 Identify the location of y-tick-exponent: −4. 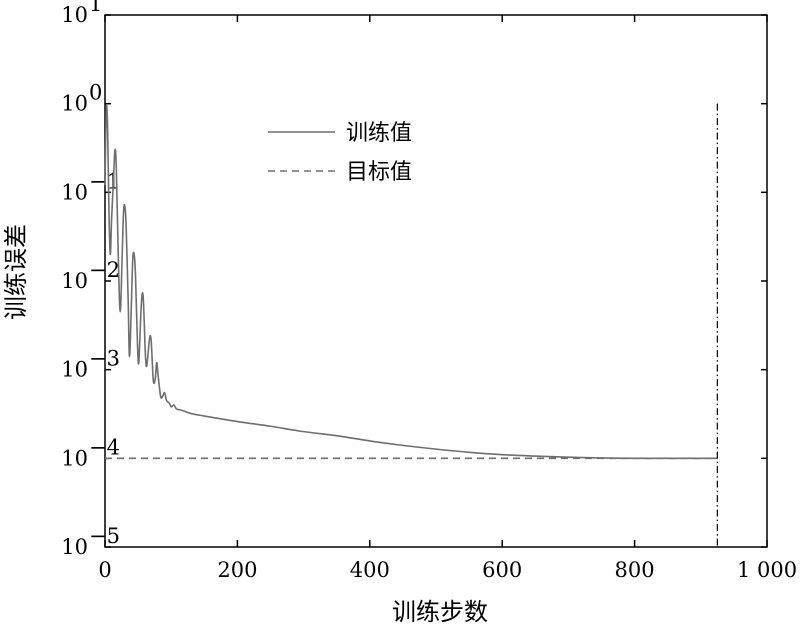
(104, 447).